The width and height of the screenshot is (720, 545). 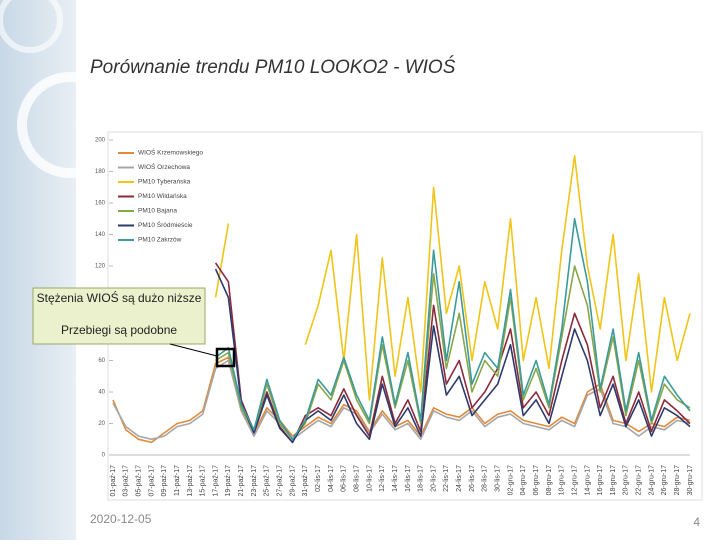 I want to click on x-tick-label: 31-paź-17, so click(x=305, y=481).